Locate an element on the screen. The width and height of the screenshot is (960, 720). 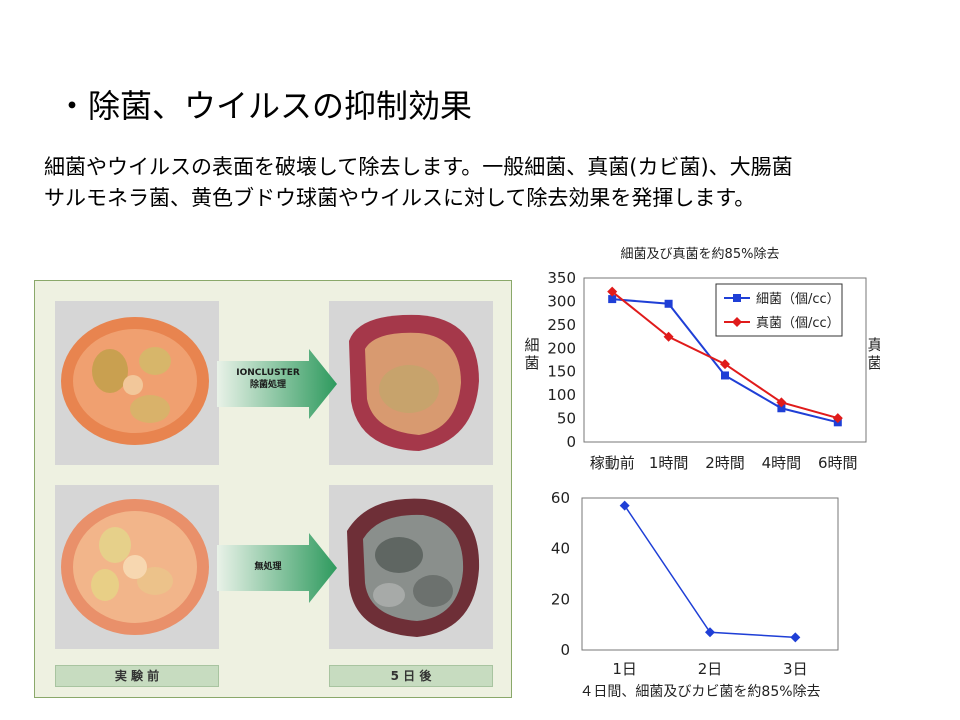
chart1-x-tick: 6時間 is located at coordinates (838, 463).